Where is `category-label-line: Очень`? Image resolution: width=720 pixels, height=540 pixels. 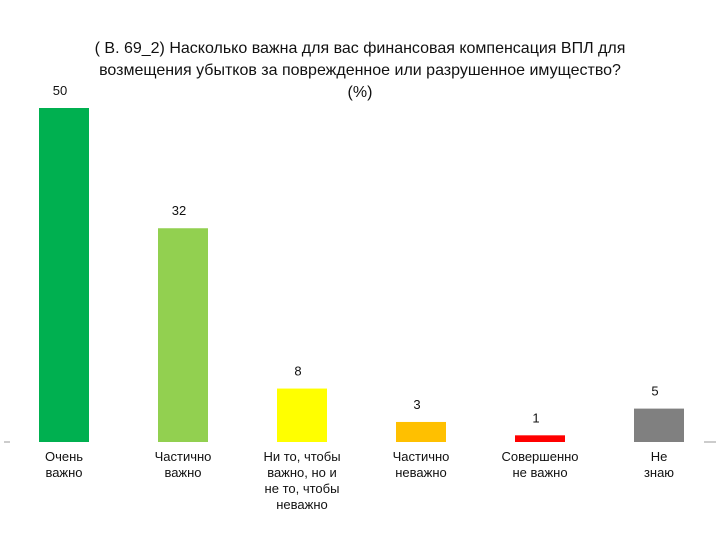
category-label-line: Очень is located at coordinates (64, 457).